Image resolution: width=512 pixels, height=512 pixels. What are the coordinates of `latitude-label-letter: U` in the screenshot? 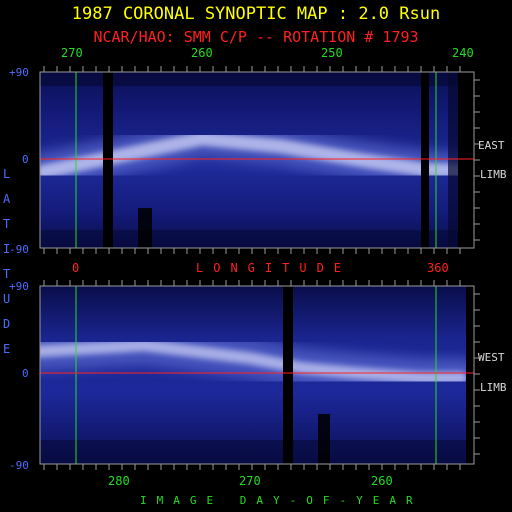 It's located at (7, 299).